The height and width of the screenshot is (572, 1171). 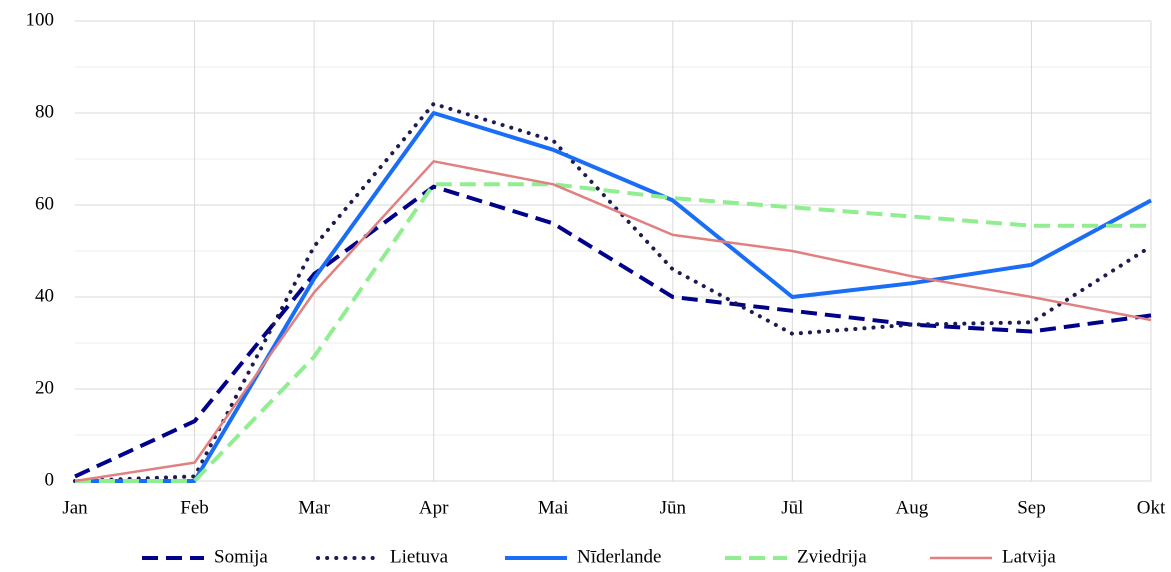 I want to click on x-tick-label: Jūn, so click(x=673, y=507).